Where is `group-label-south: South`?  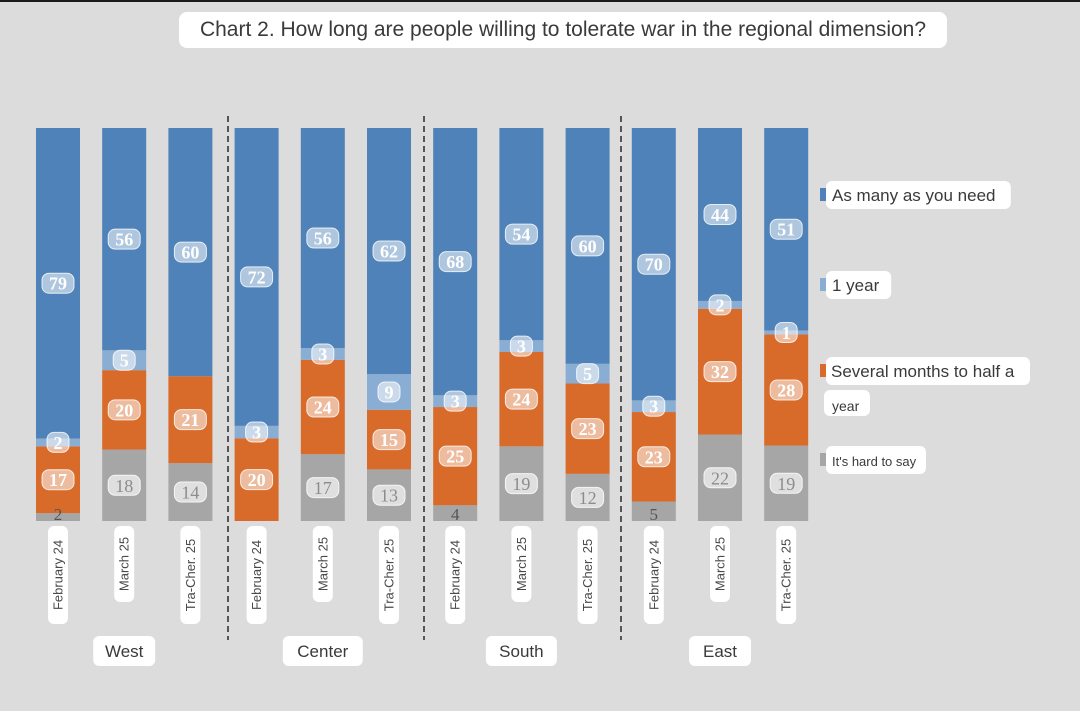
group-label-south: South is located at coordinates (521, 651).